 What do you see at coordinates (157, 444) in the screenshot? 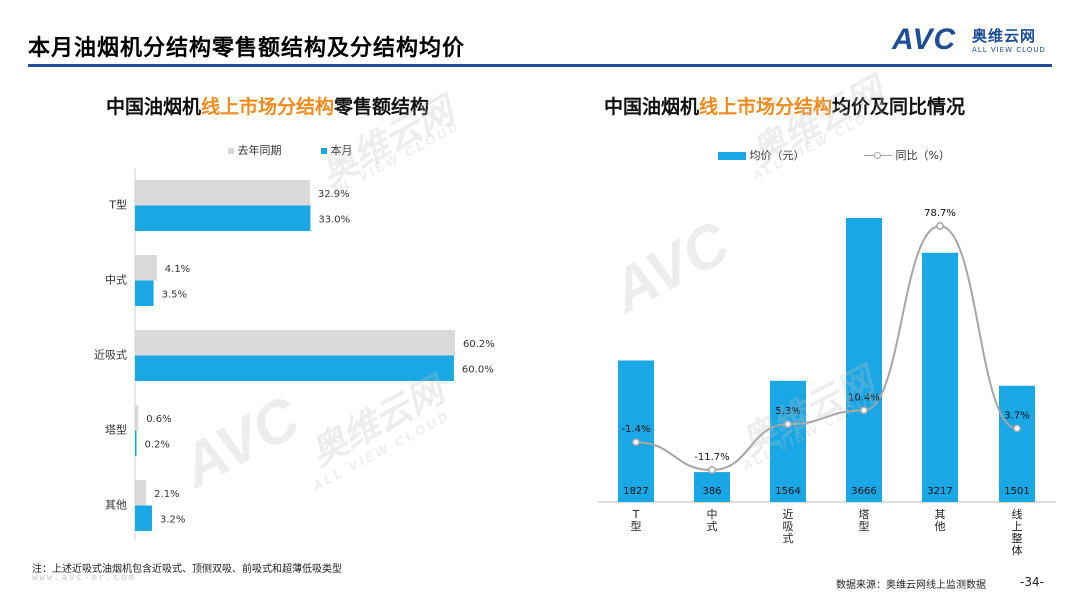
I see `data-label: 0.2%` at bounding box center [157, 444].